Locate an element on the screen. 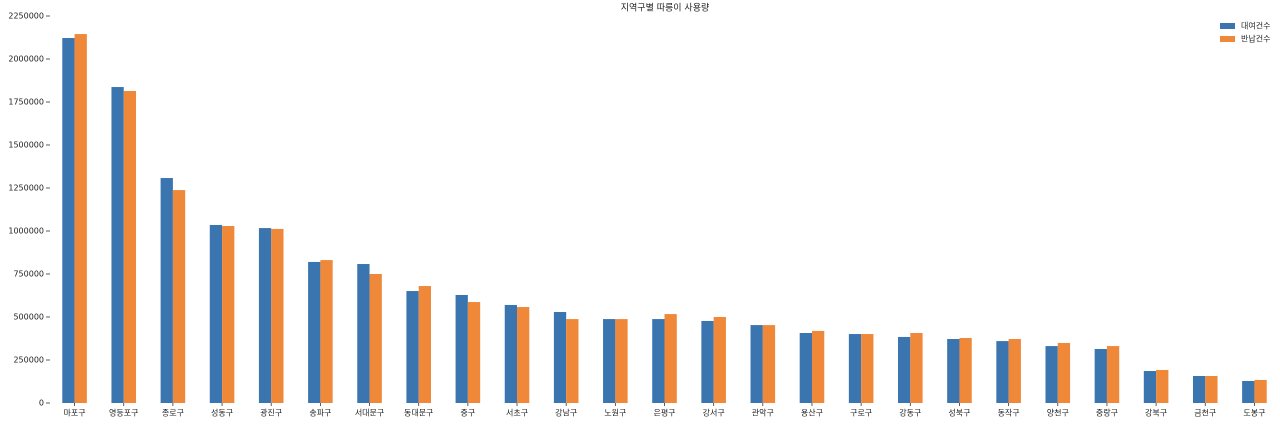 Image resolution: width=1280 pixels, height=430 pixels. y-tick-label: 1250000 is located at coordinates (26, 188).